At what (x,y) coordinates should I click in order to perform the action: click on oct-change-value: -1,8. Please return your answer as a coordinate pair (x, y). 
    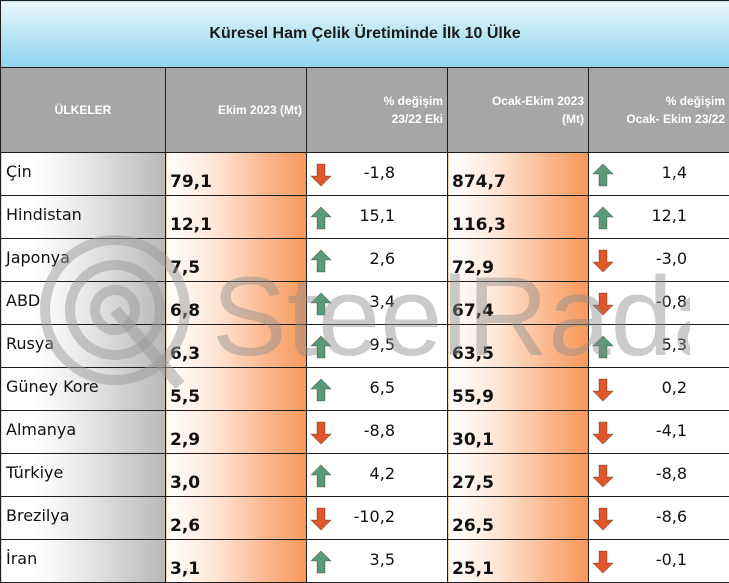
    Looking at the image, I should click on (379, 172).